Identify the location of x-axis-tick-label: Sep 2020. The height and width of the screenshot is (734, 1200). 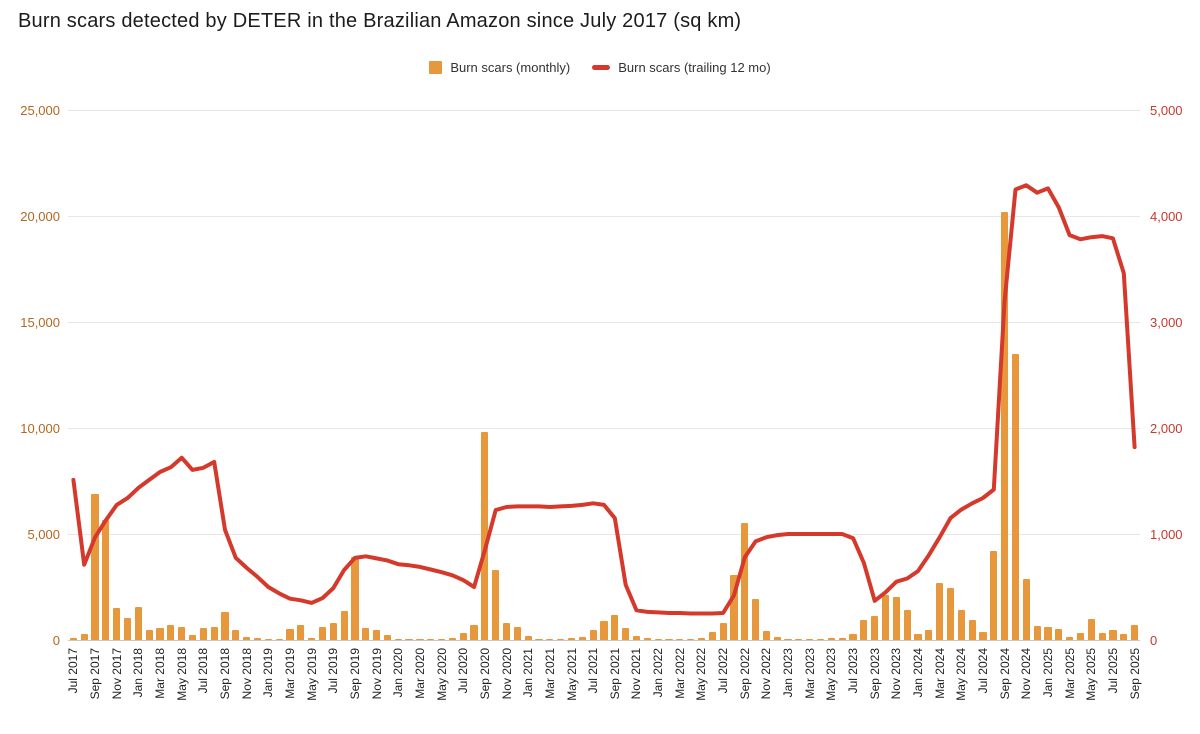
(484, 674).